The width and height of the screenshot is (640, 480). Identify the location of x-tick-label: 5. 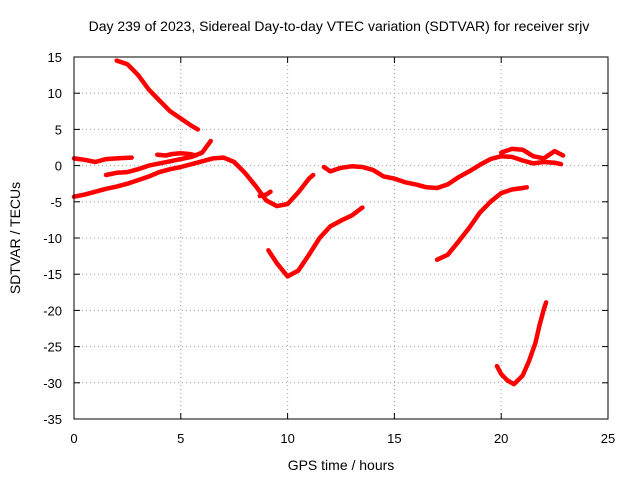
(180, 438).